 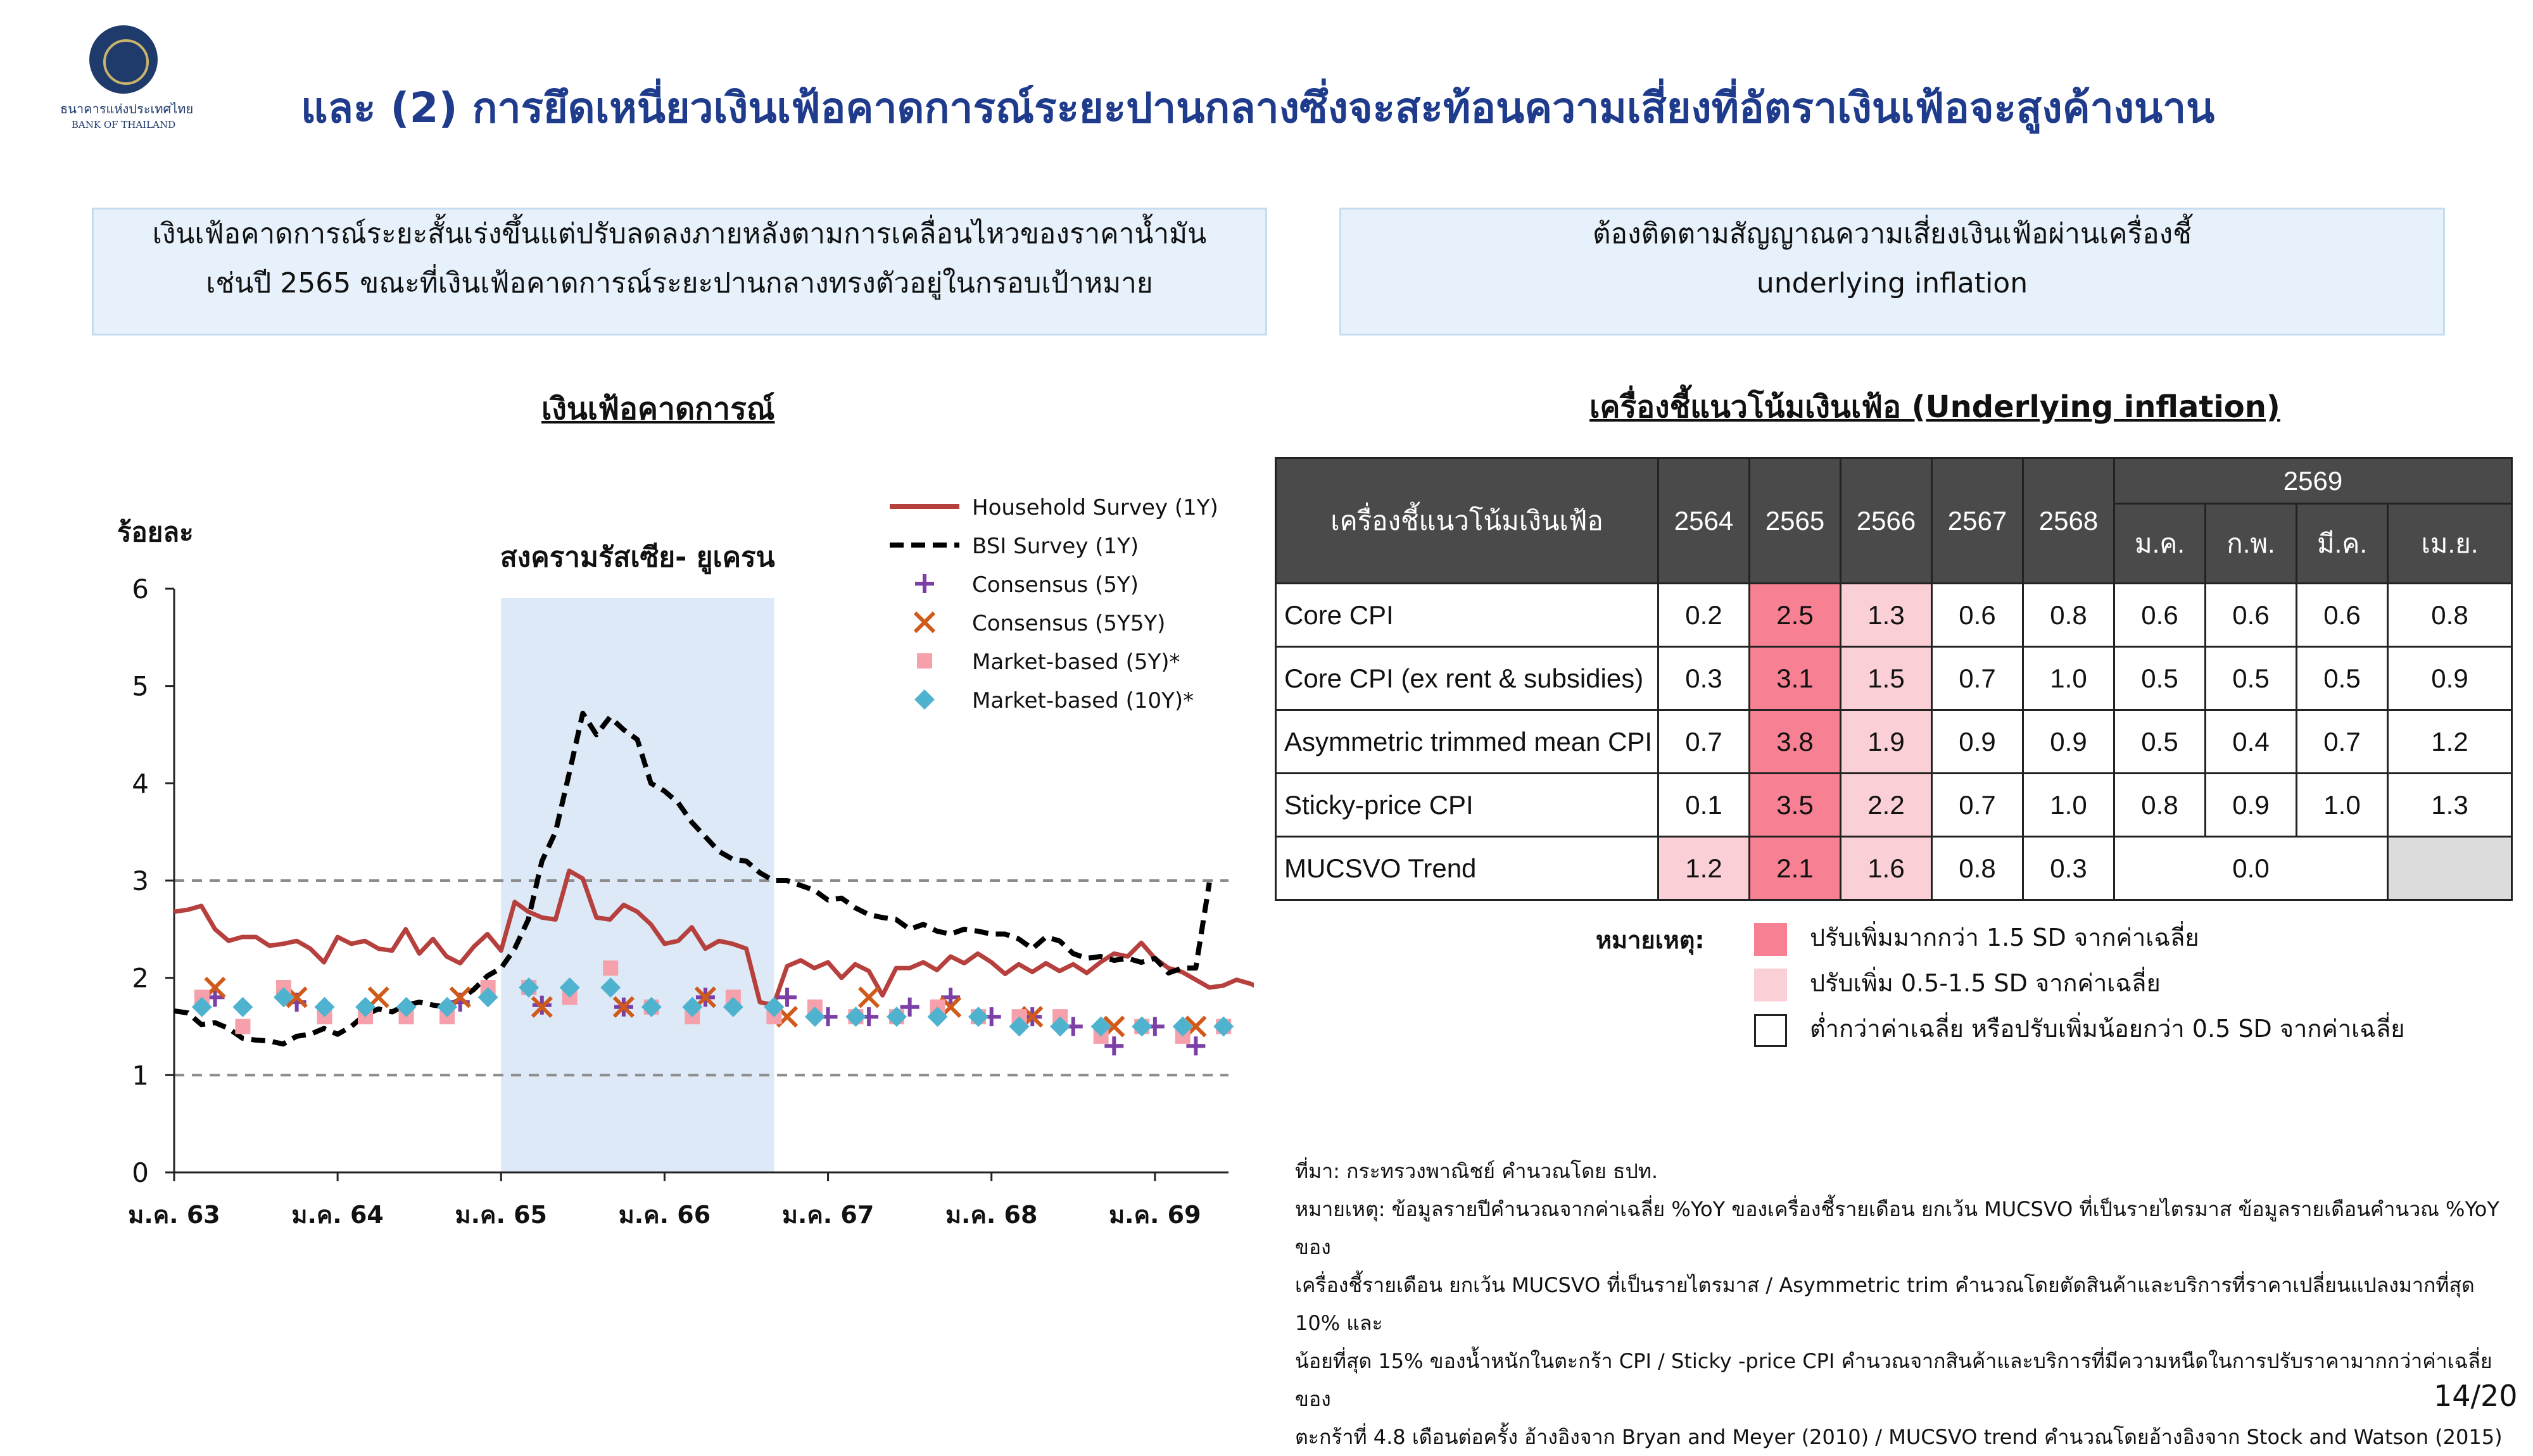 I want to click on war-shaded-region, so click(x=637, y=885).